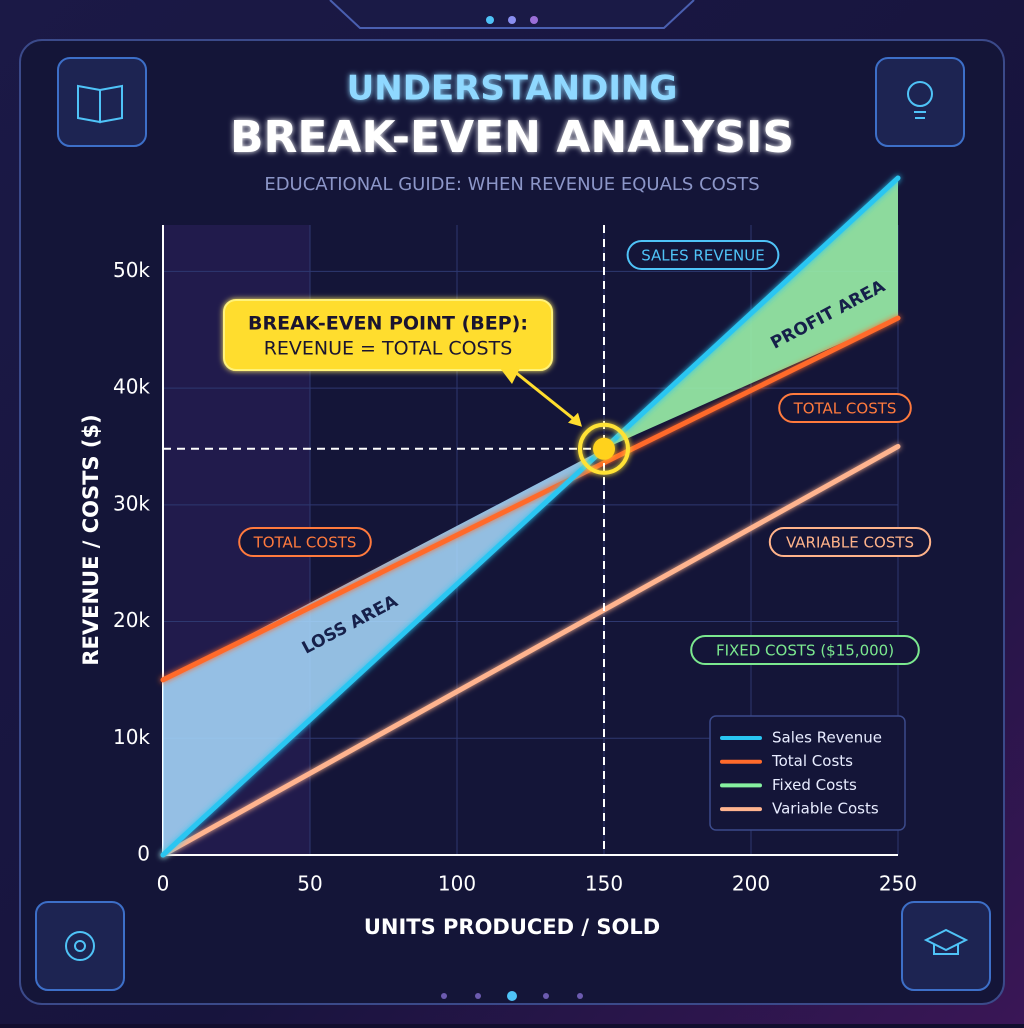 The image size is (1024, 1028). Describe the element at coordinates (163, 884) in the screenshot. I see `x-tick-label: 0` at that location.